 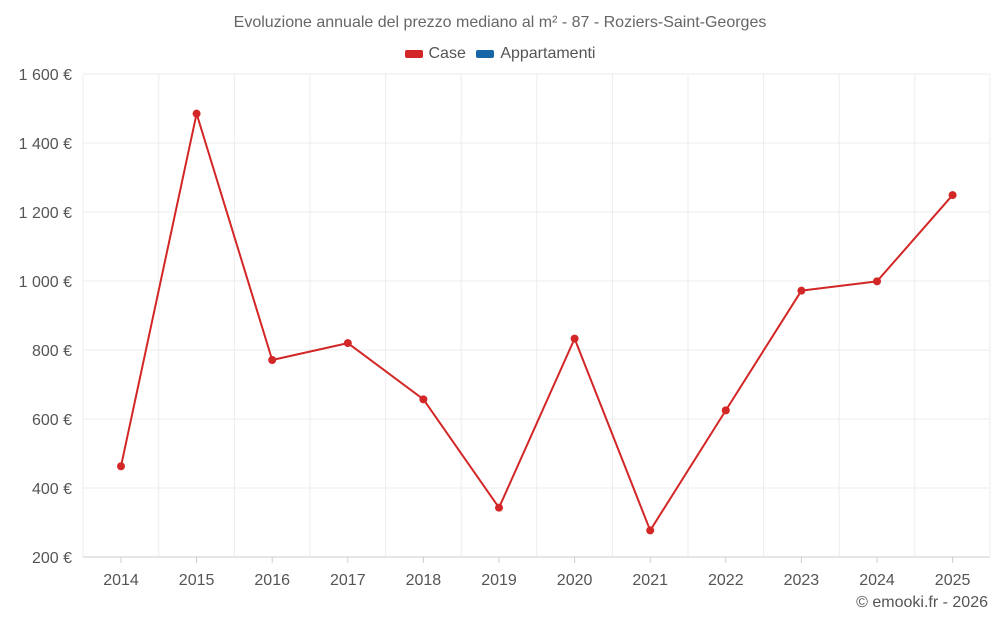 I want to click on legend-label-case: Case, so click(x=447, y=53).